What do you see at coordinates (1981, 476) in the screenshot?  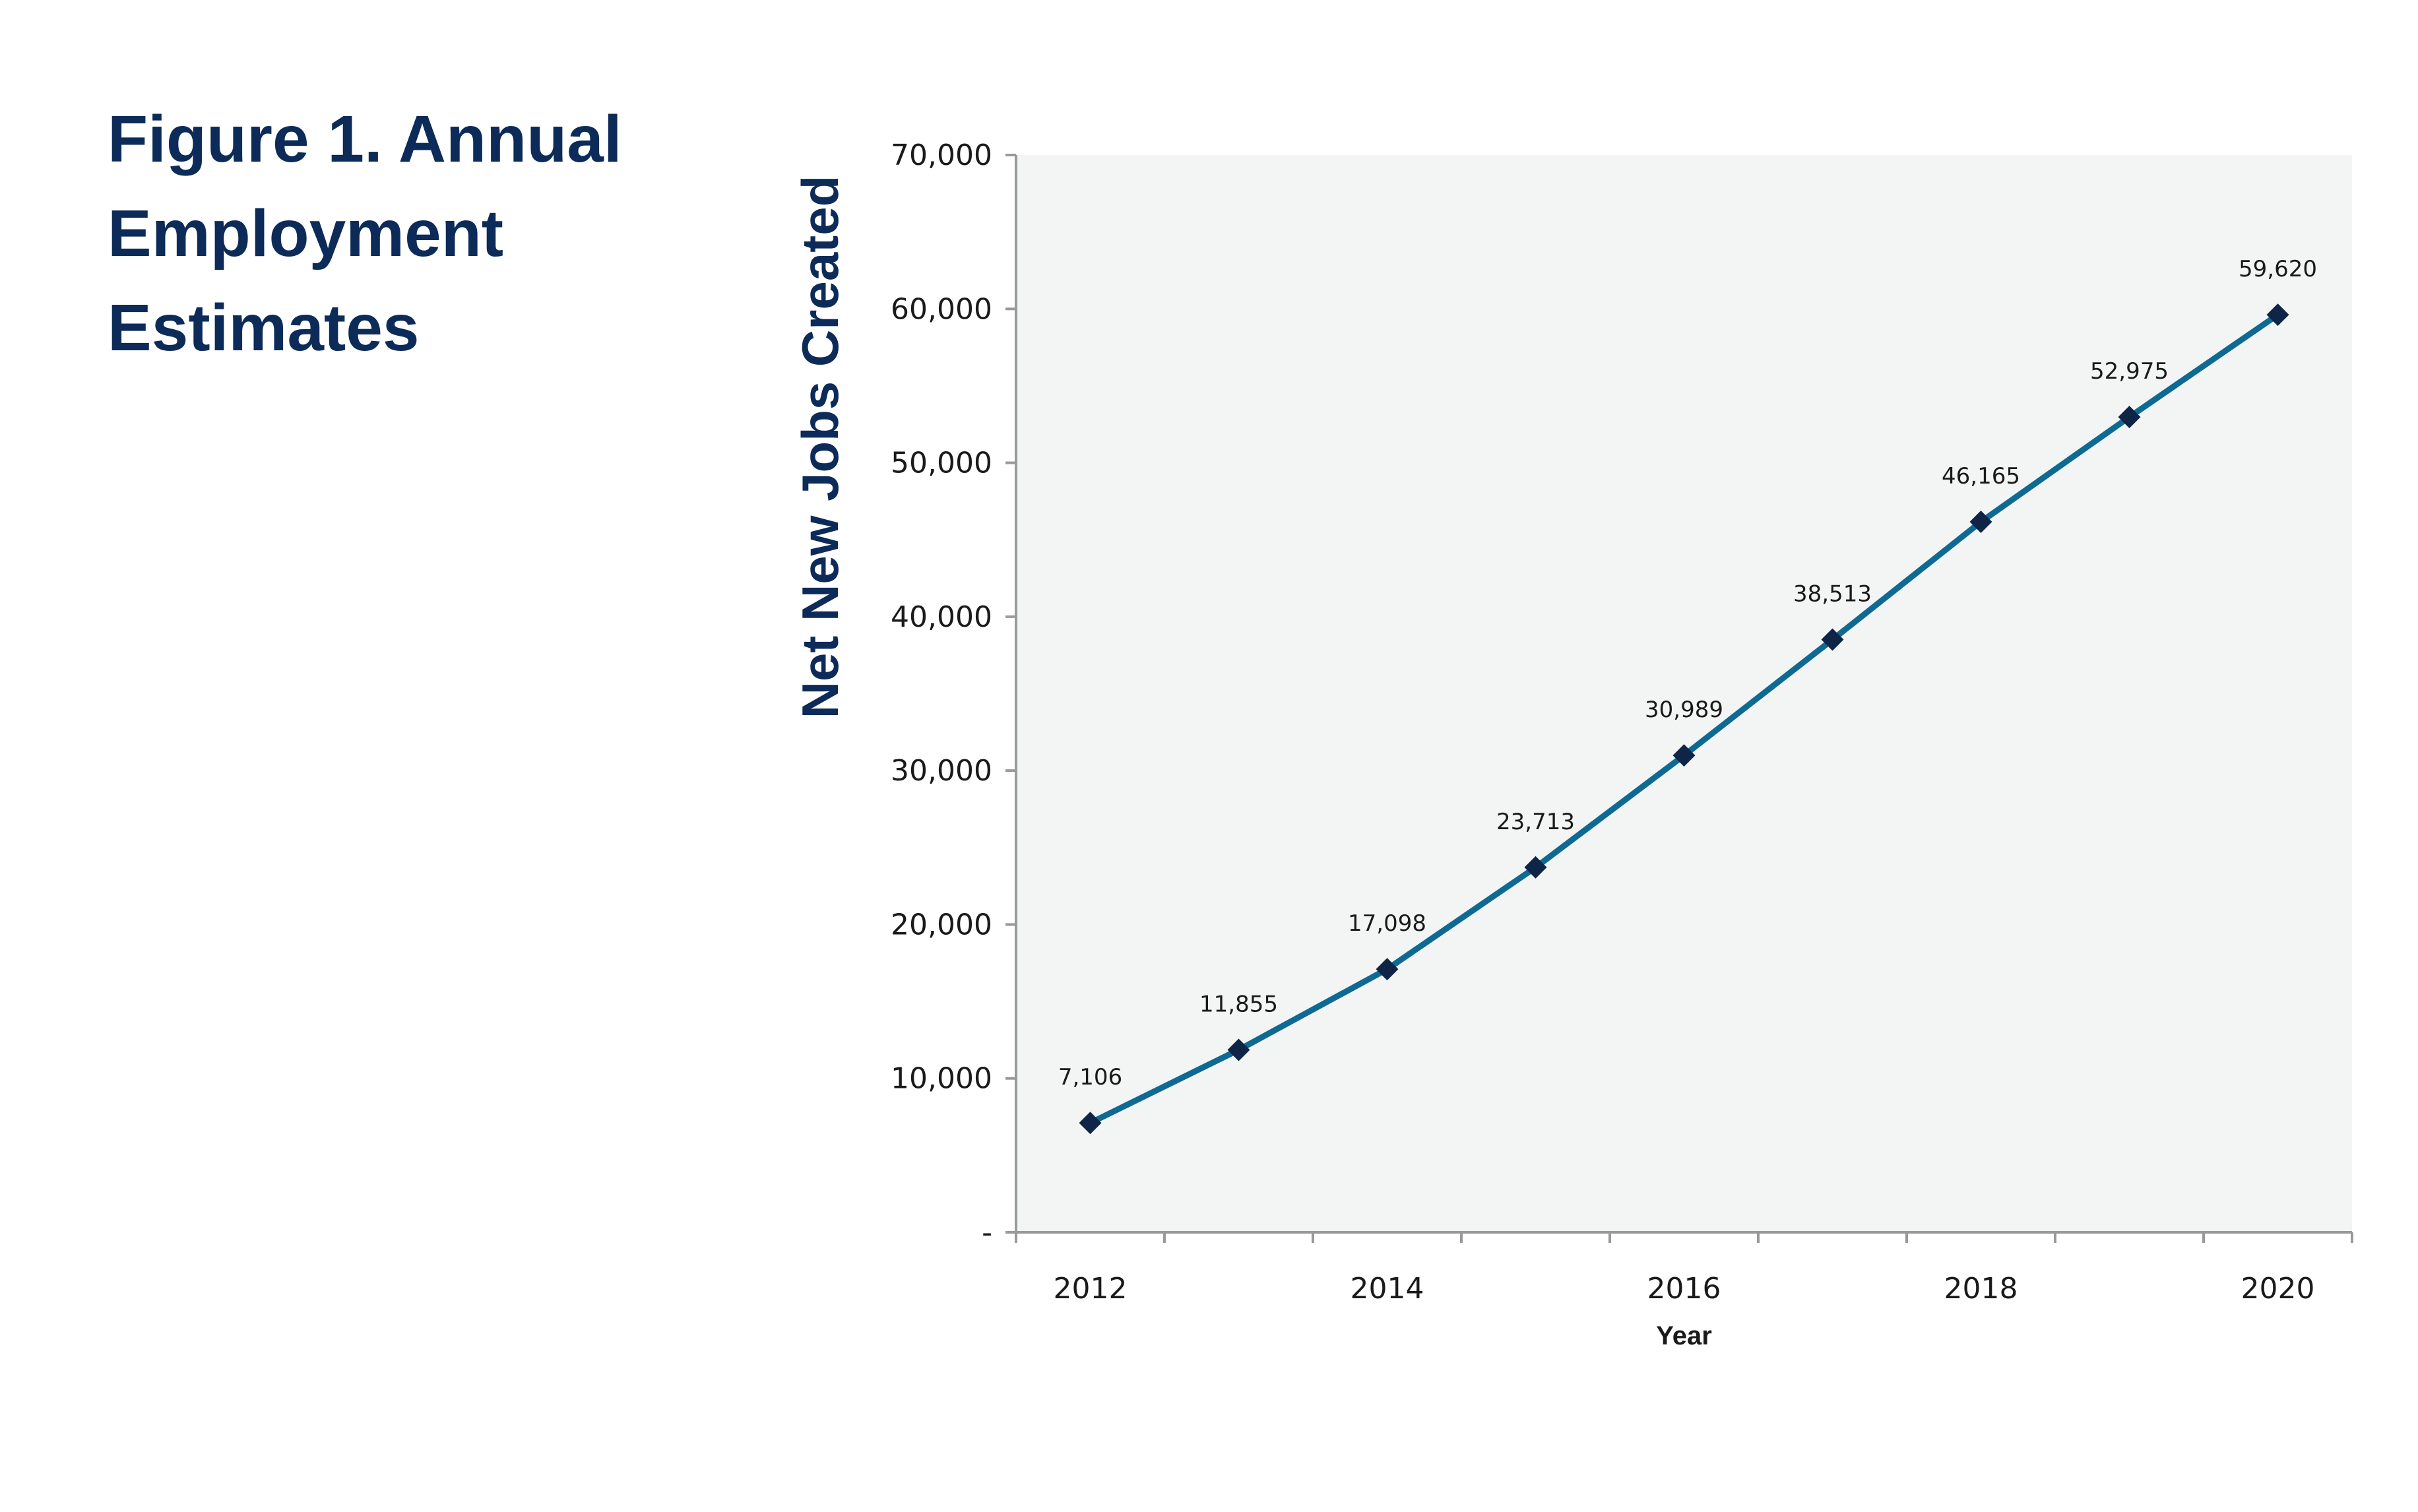 I see `data-label: 46,165` at bounding box center [1981, 476].